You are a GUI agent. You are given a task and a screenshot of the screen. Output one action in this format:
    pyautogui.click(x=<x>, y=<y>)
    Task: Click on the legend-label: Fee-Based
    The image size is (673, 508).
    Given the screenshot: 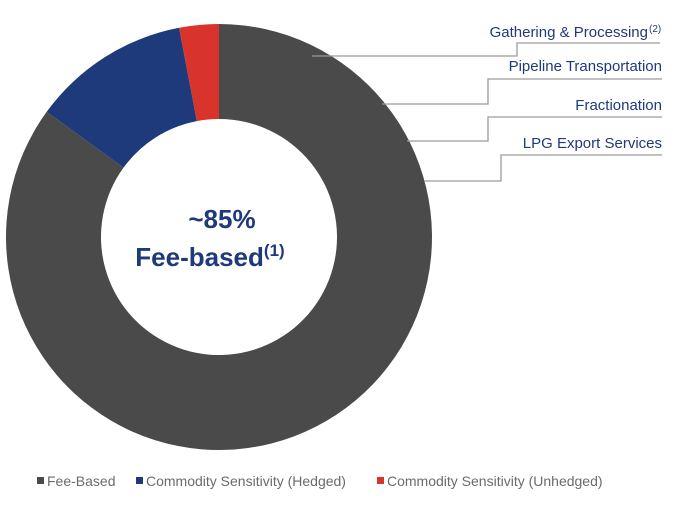 What is the action you would take?
    pyautogui.click(x=81, y=481)
    